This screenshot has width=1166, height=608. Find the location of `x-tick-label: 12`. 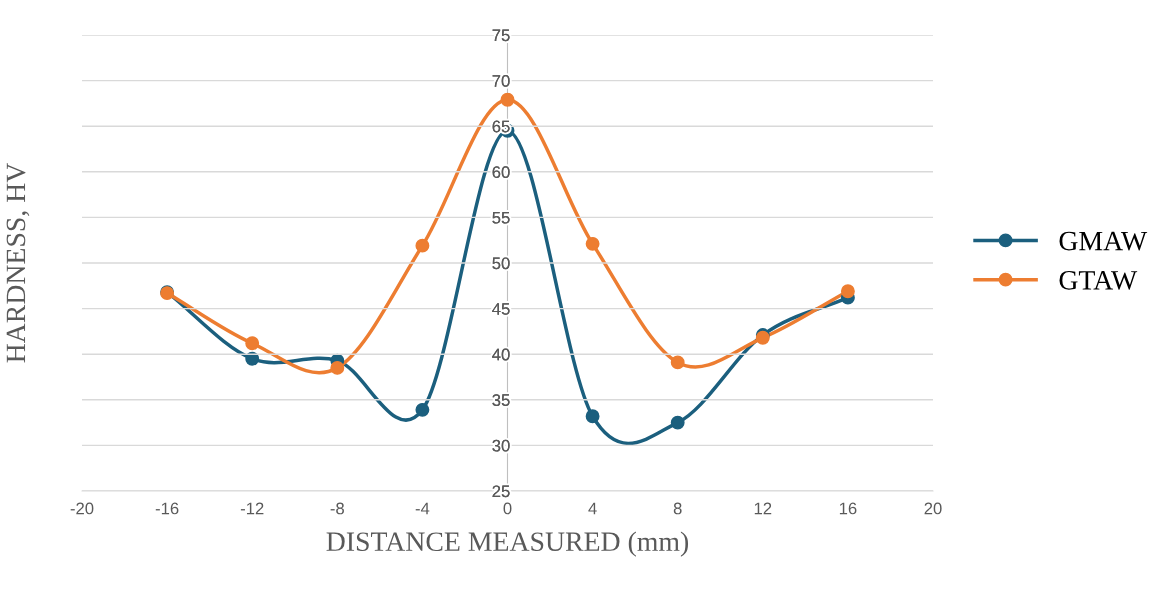

x-tick-label: 12 is located at coordinates (763, 508).